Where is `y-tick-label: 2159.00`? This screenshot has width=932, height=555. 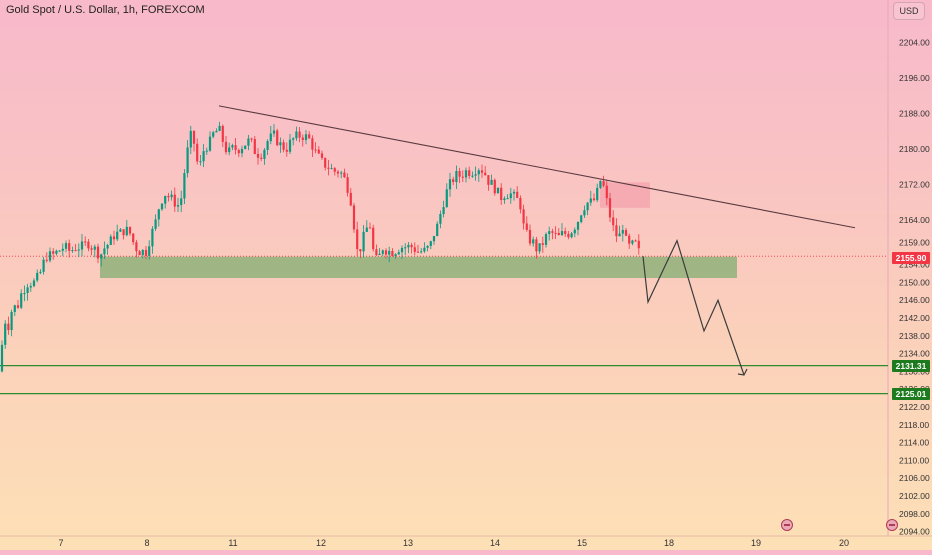
y-tick-label: 2159.00 is located at coordinates (914, 242).